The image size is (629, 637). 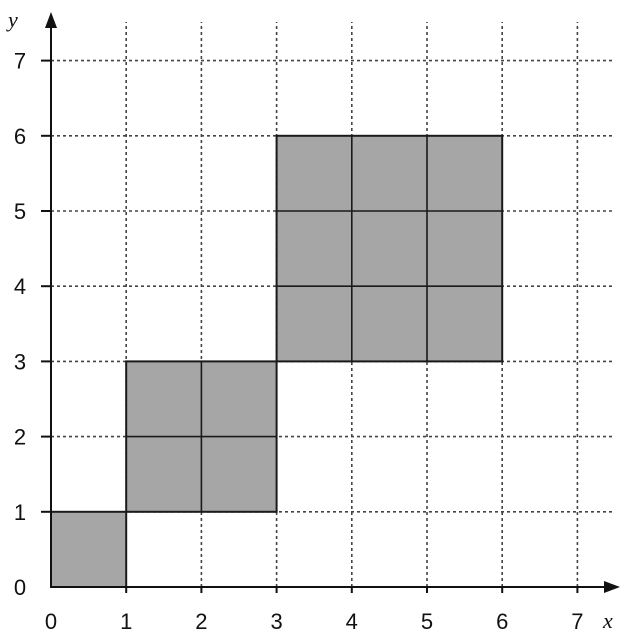 I want to click on x-tick-label: 2, so click(x=201, y=621).